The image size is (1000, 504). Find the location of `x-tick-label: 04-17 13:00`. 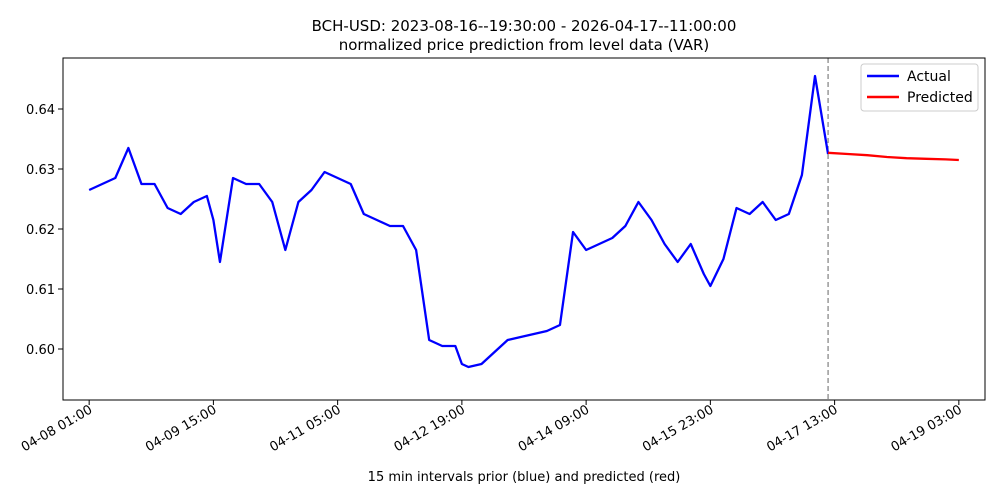

x-tick-label: 04-17 13:00 is located at coordinates (802, 428).